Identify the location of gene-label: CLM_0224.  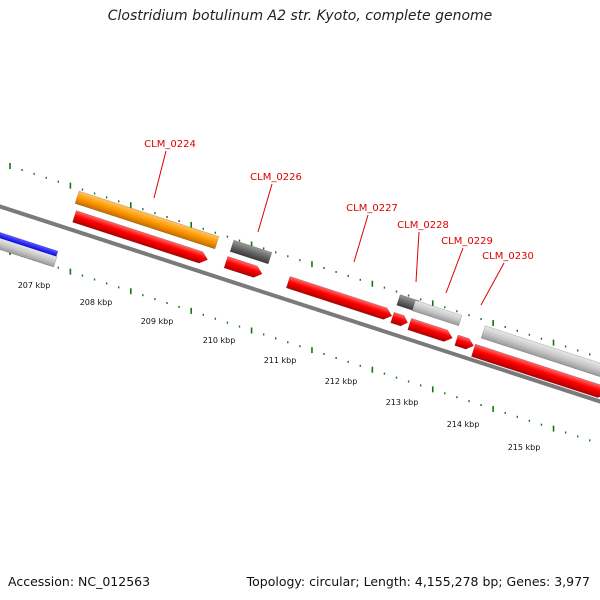
(170, 144).